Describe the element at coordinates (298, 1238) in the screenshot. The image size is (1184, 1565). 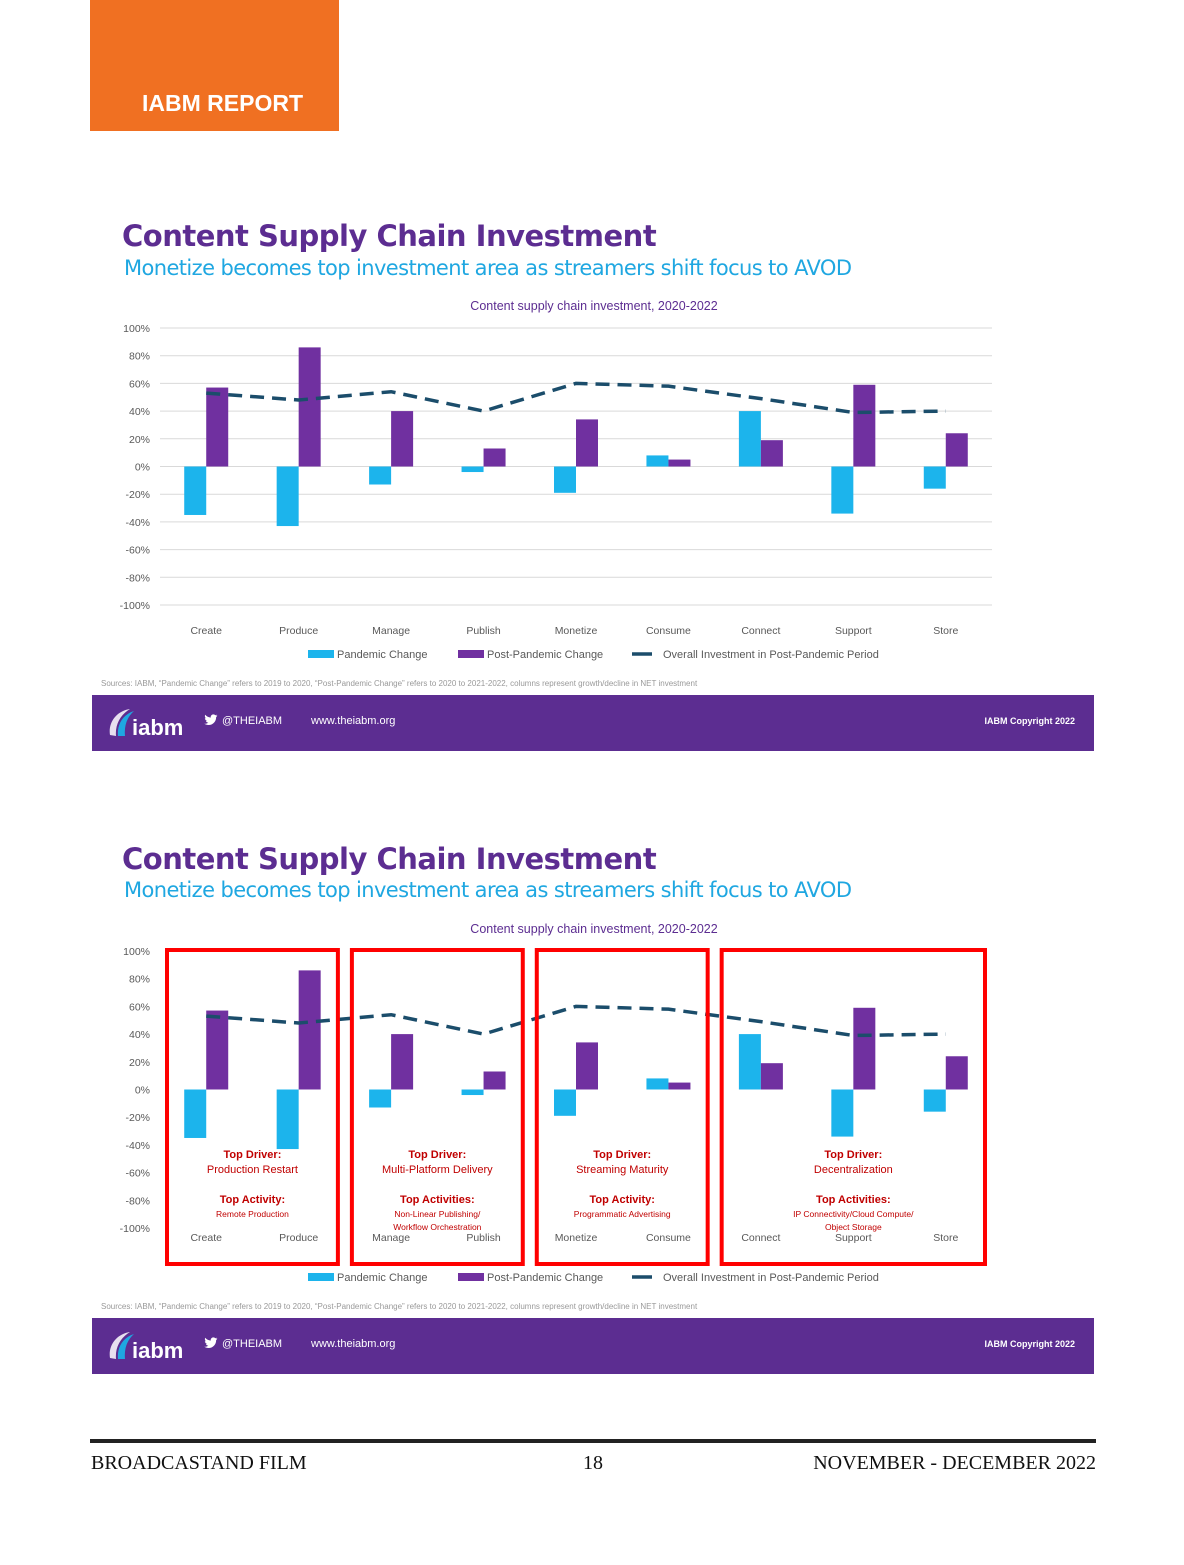
I see `x-tick-label: Produce` at that location.